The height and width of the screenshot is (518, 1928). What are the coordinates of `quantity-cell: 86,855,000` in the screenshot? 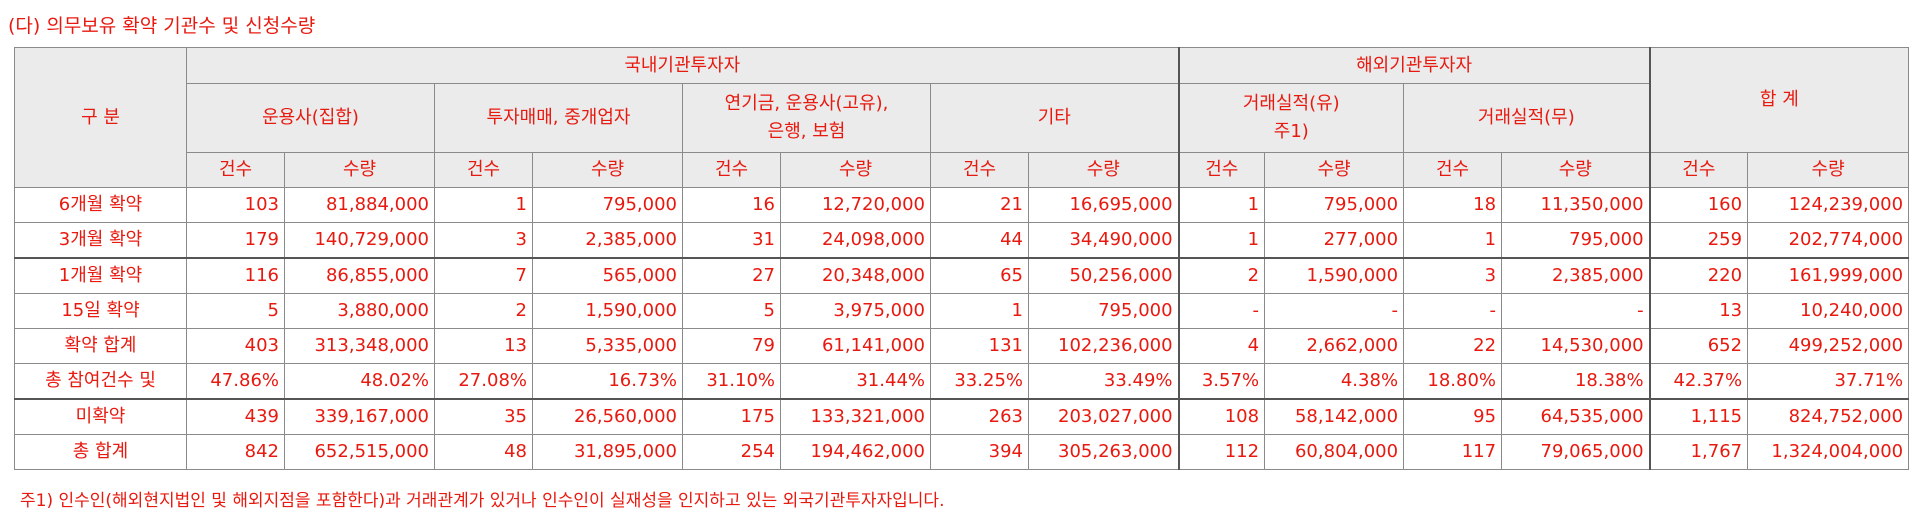 It's located at (359, 275).